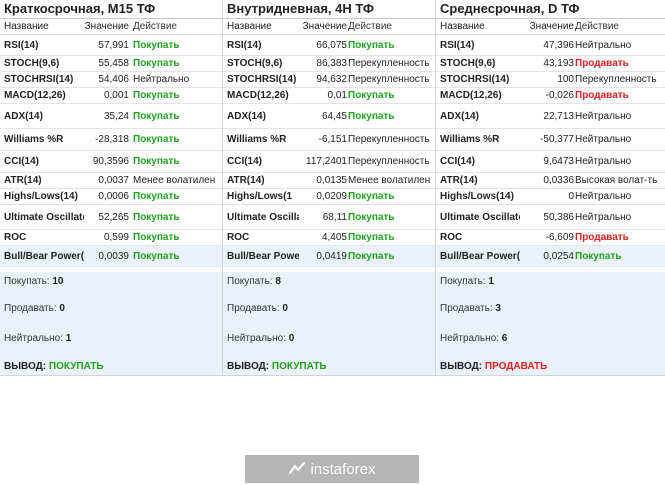 This screenshot has height=485, width=665. What do you see at coordinates (558, 63) in the screenshot?
I see `indicator-value: 43,193` at bounding box center [558, 63].